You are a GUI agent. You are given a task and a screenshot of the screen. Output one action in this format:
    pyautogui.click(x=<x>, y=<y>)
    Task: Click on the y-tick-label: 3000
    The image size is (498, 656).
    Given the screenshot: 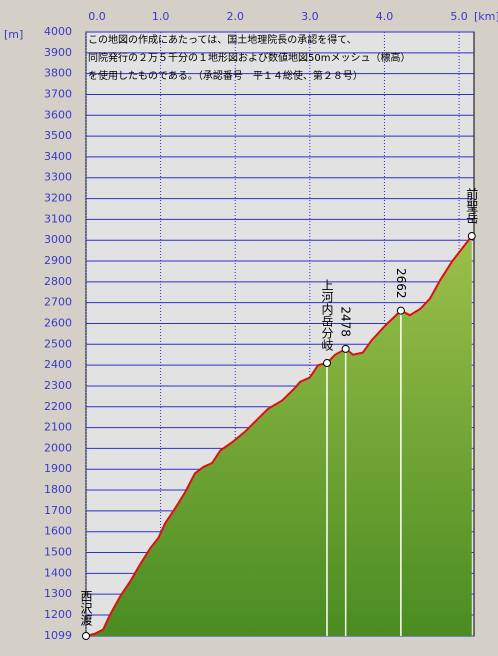 What is the action you would take?
    pyautogui.click(x=58, y=239)
    